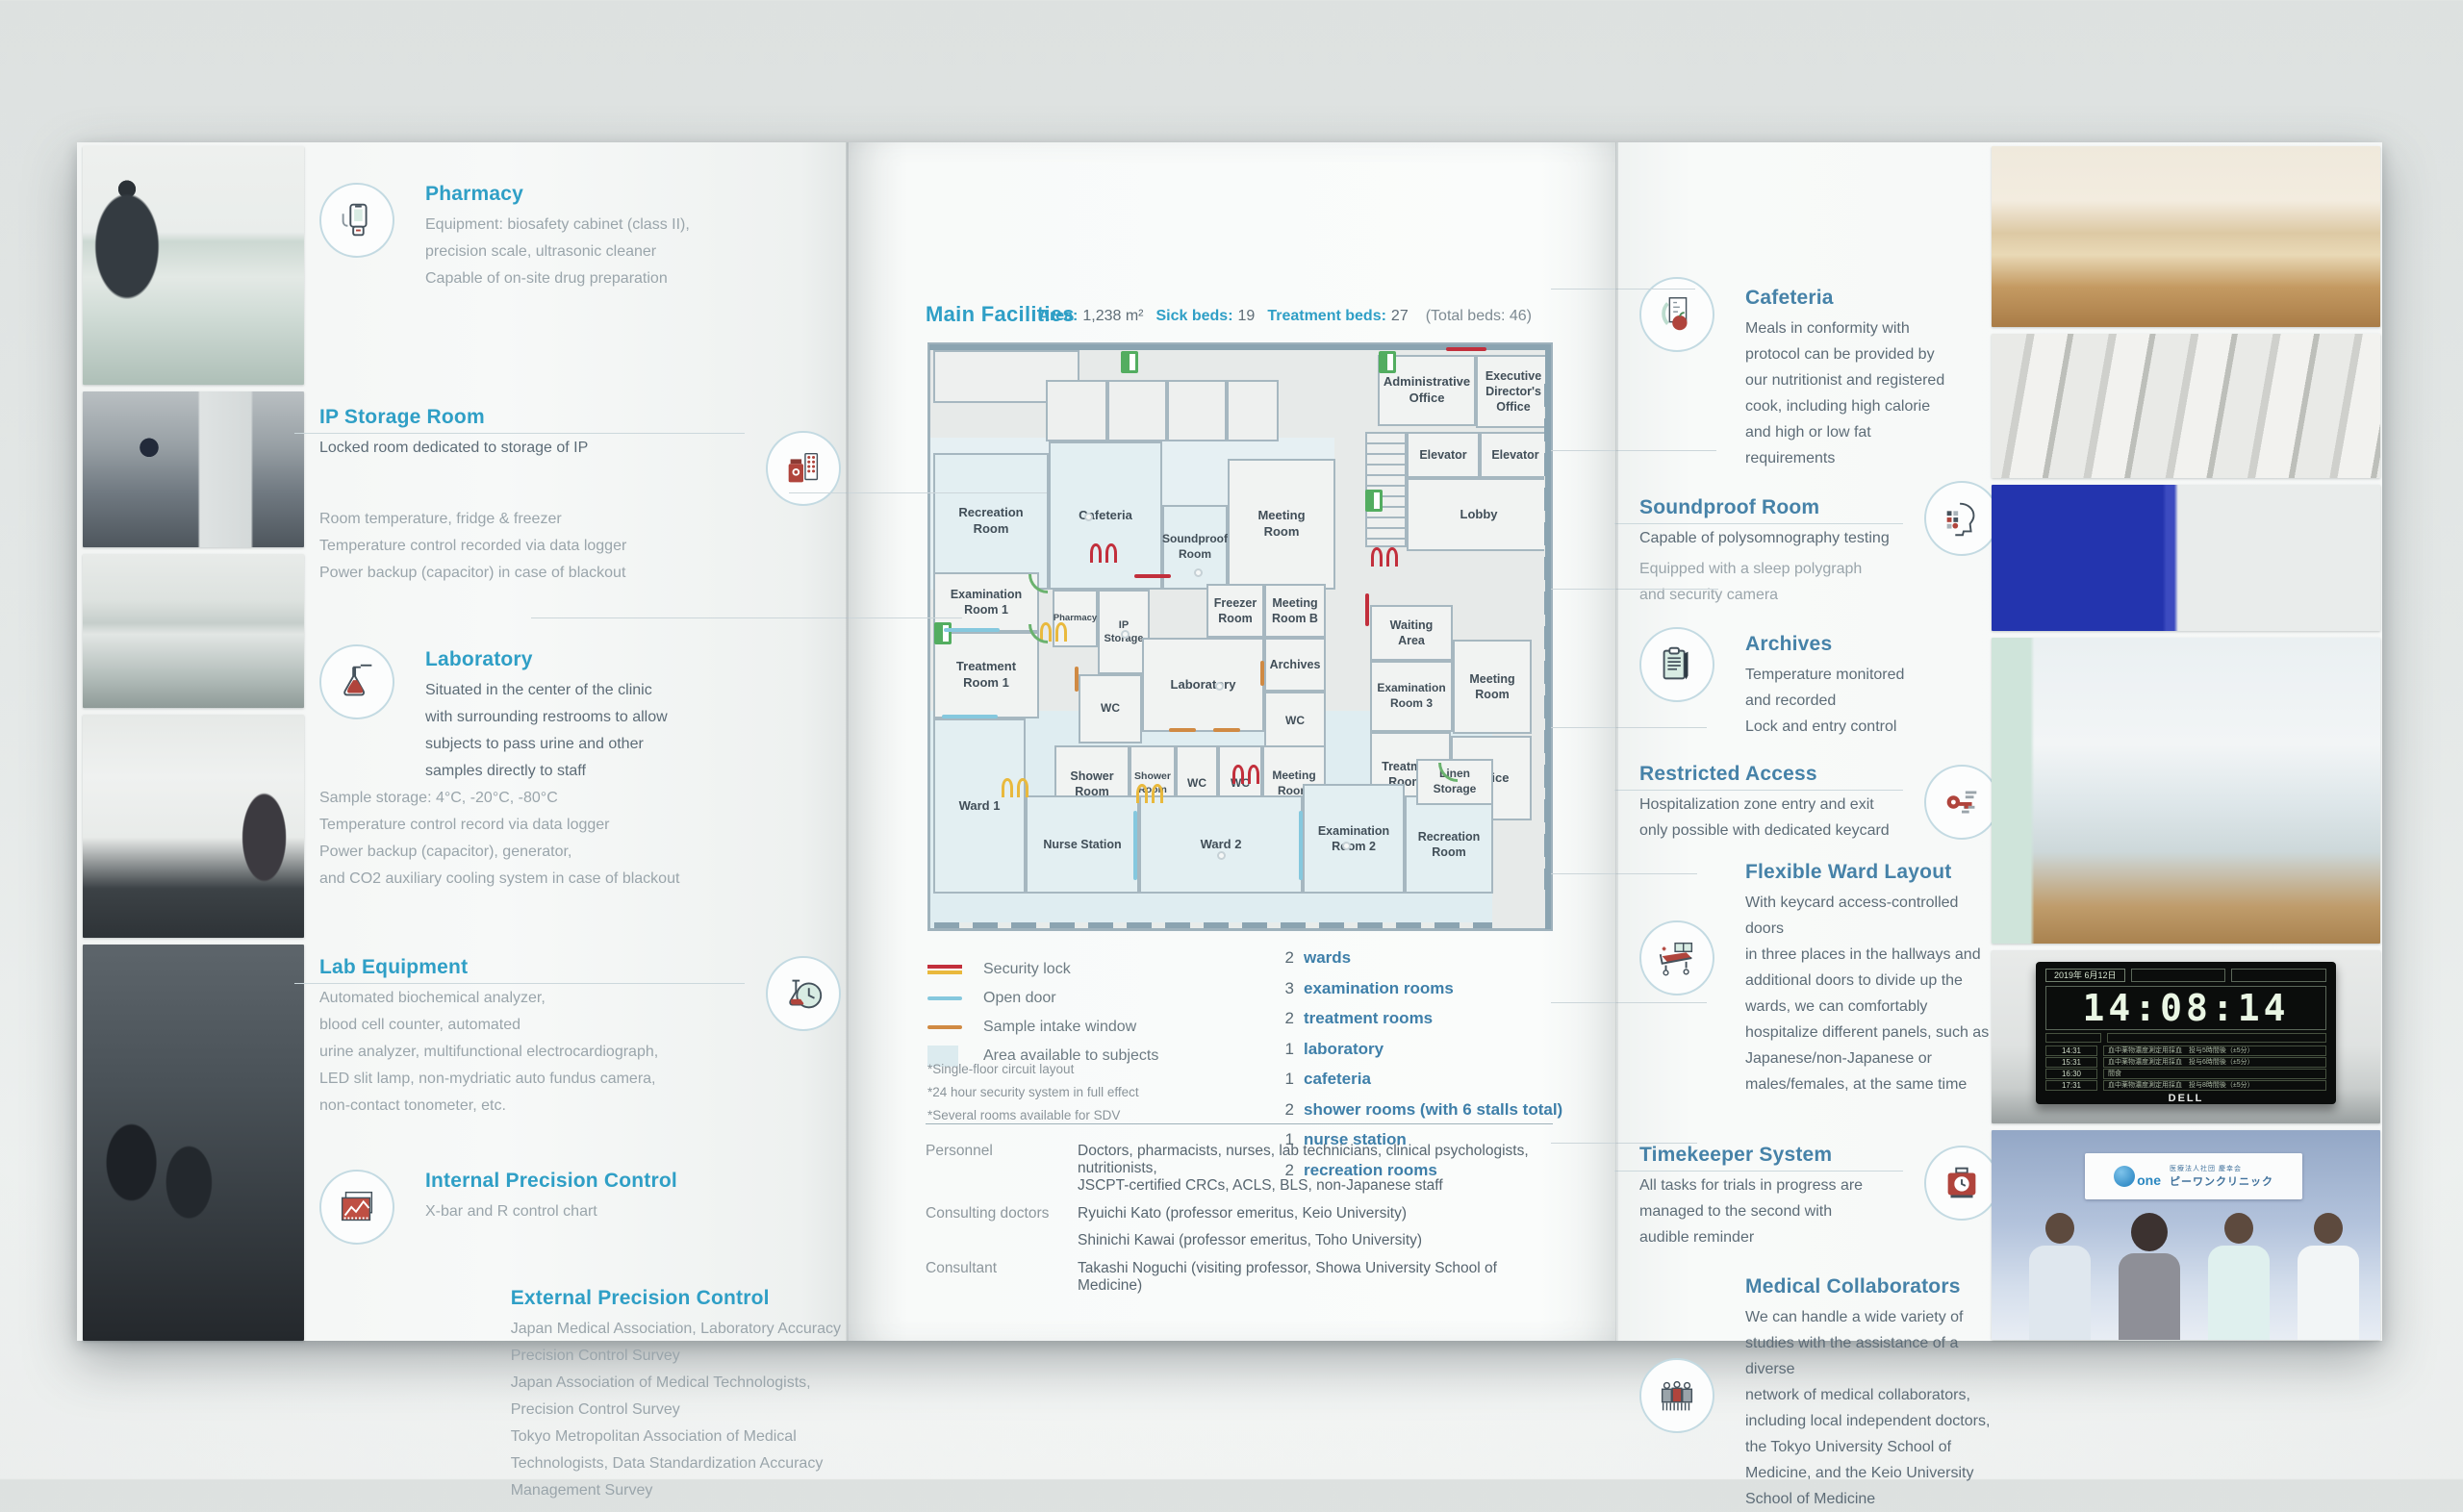 The width and height of the screenshot is (2463, 1512). I want to click on floorplan-room: Laboratory, so click(1203, 685).